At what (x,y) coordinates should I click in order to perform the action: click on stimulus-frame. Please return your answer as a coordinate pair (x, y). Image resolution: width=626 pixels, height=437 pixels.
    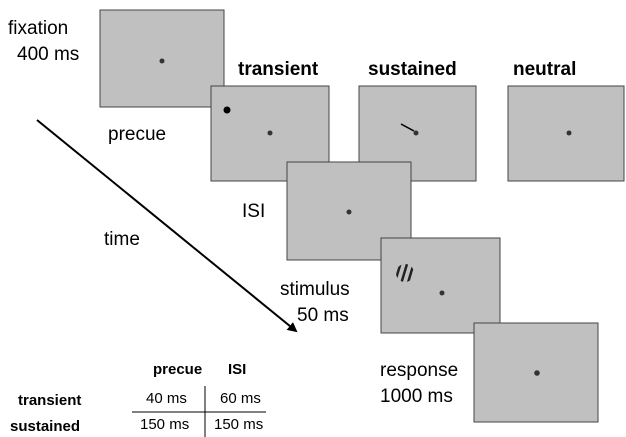
    Looking at the image, I should click on (440, 285).